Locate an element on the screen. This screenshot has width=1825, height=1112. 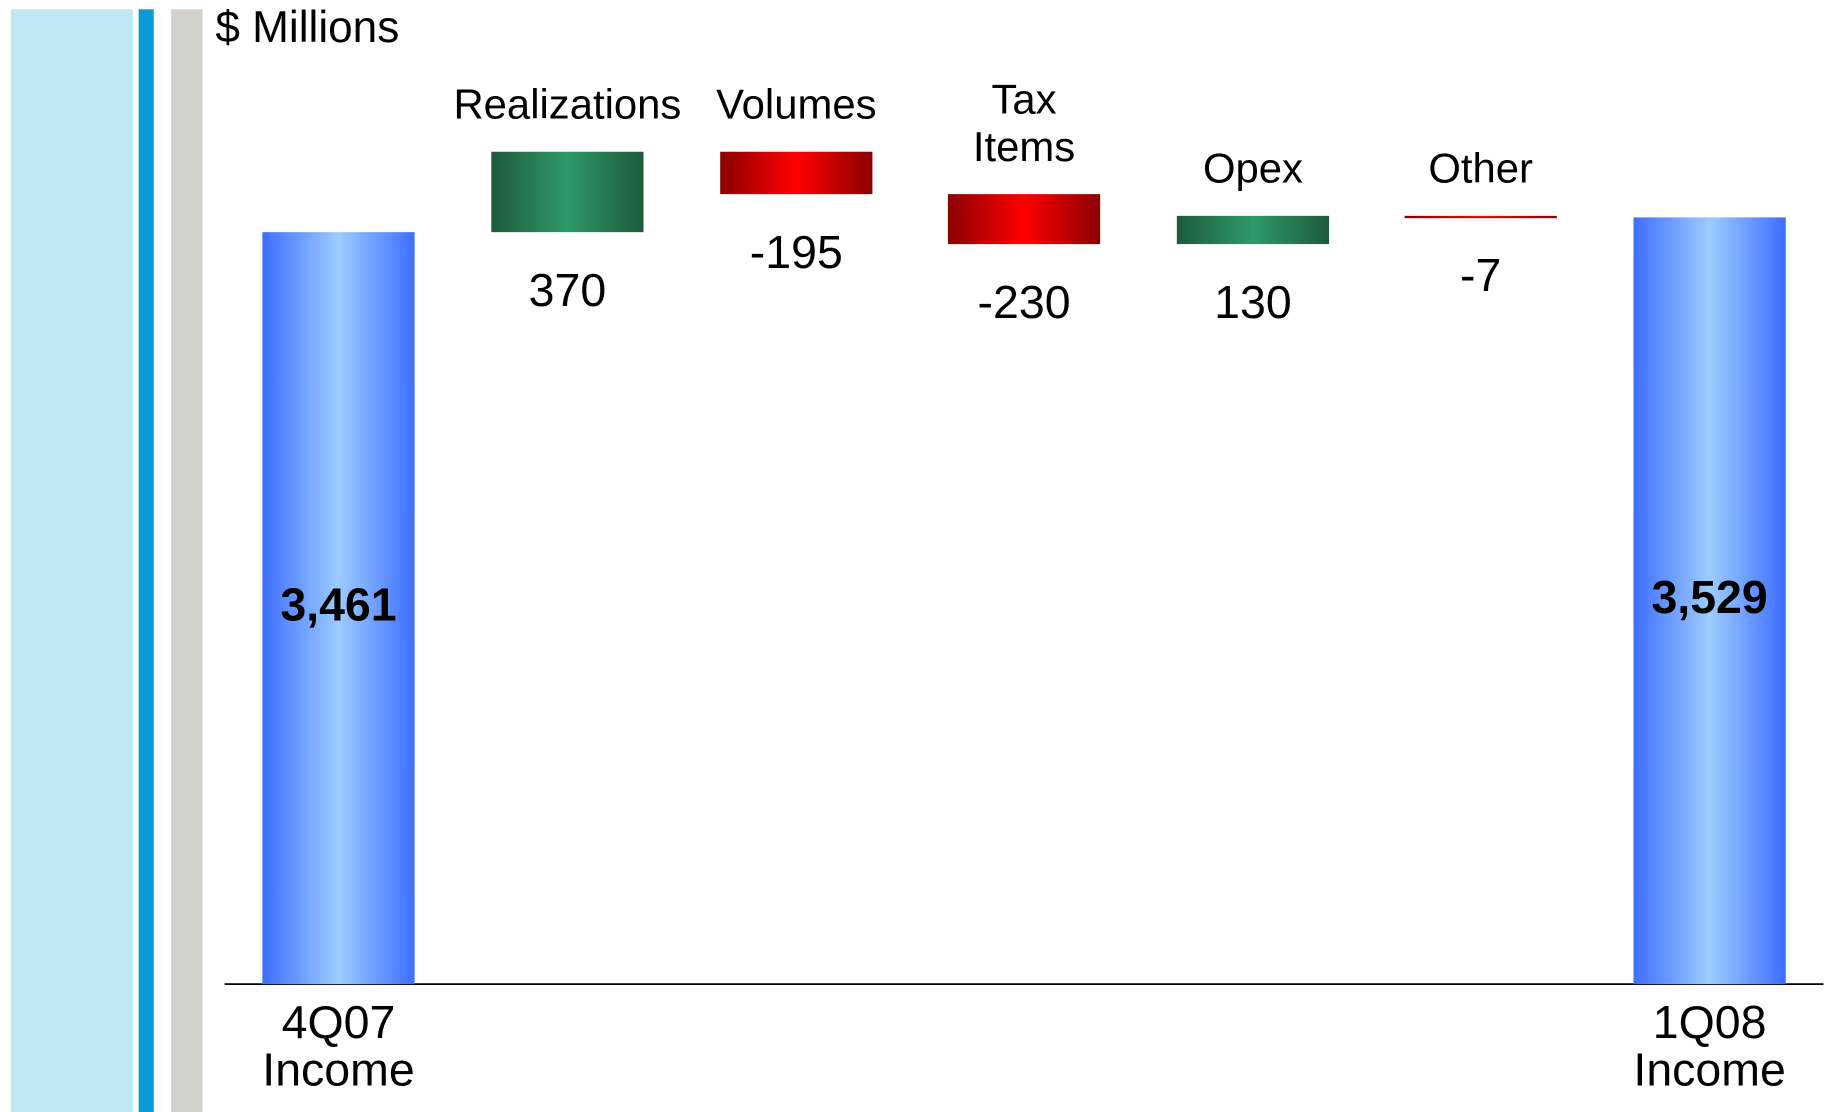
side-stripe is located at coordinates (146, 560).